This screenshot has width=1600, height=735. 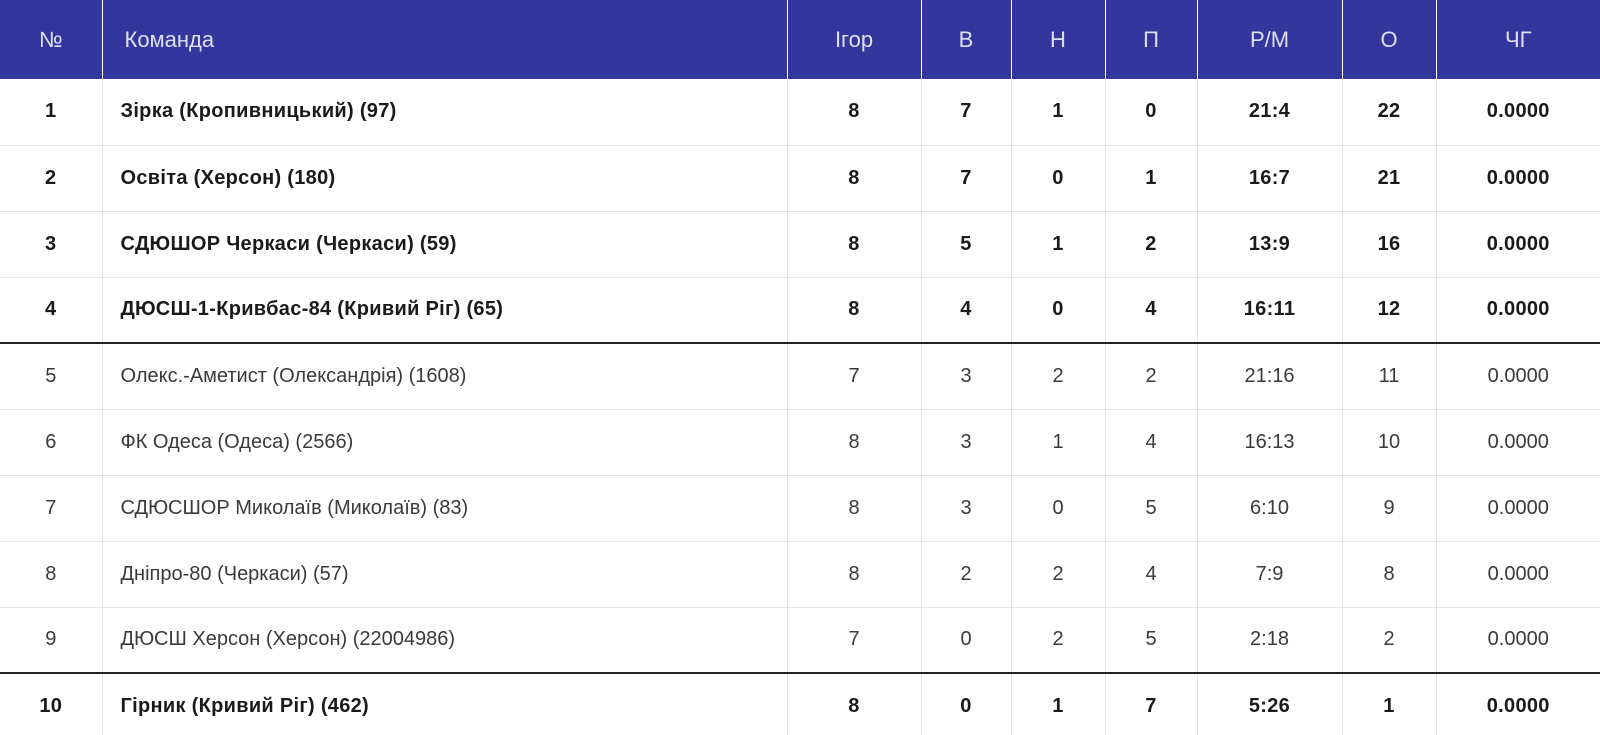 I want to click on cell-num: 7, so click(x=51, y=508).